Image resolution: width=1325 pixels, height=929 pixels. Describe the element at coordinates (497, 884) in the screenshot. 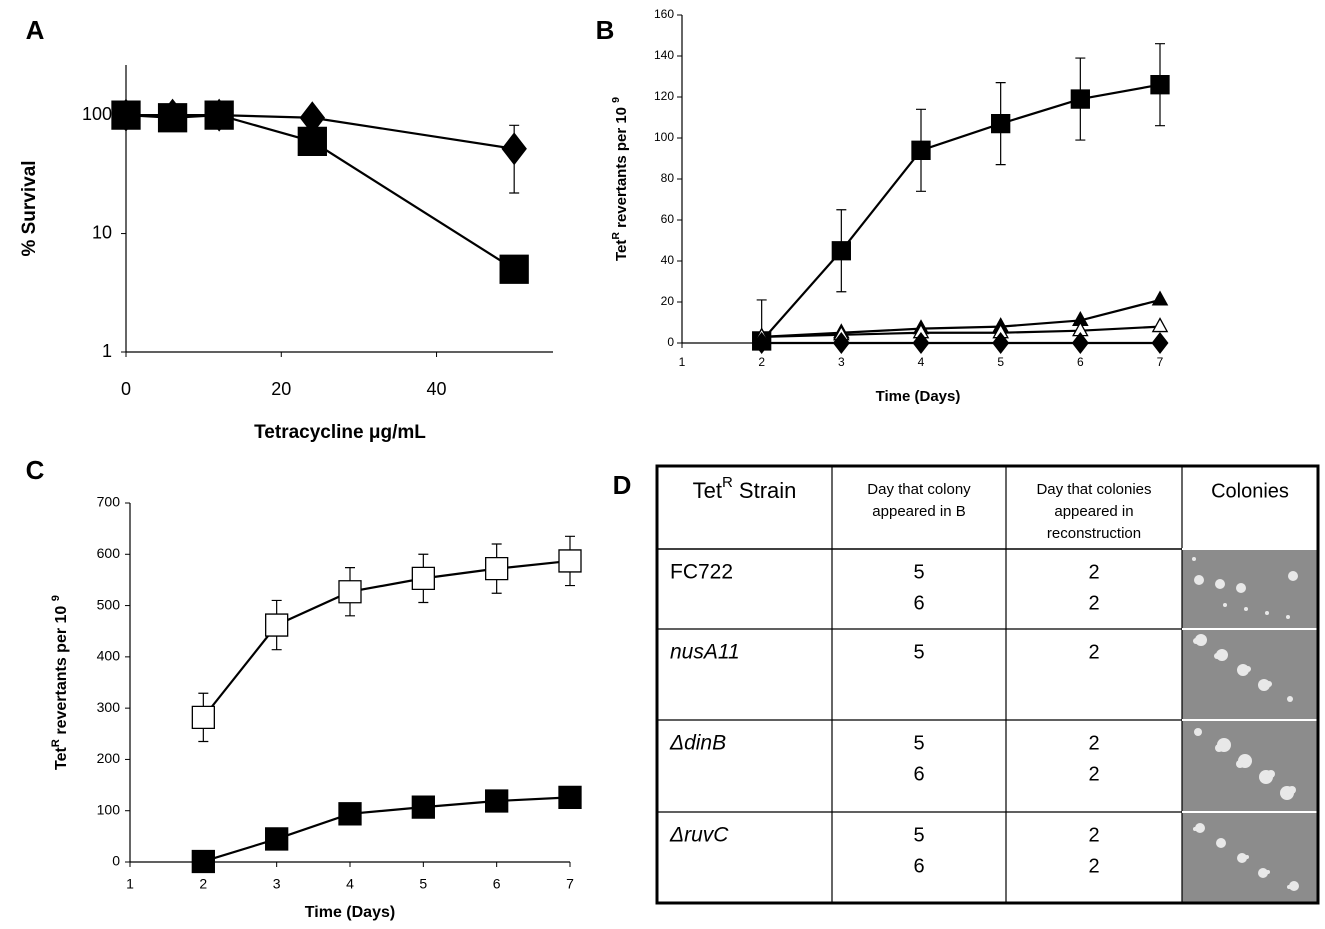

I see `x-tick-label: 6` at that location.